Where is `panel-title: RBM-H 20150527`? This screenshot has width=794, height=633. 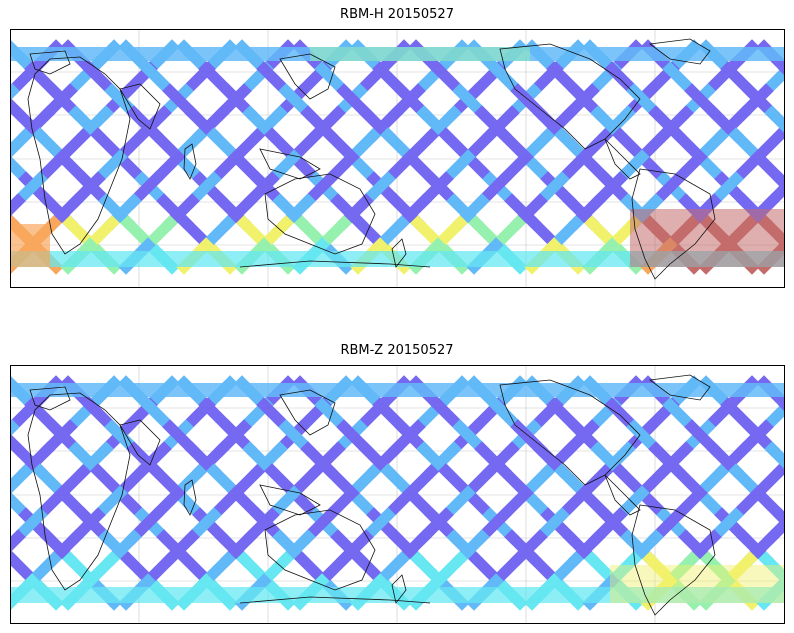
panel-title: RBM-H 20150527 is located at coordinates (397, 14).